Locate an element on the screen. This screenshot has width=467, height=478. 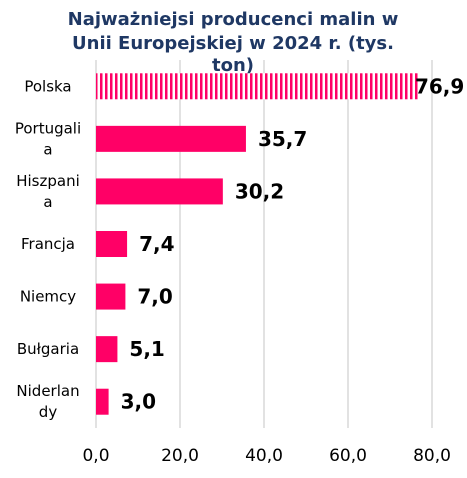
data-label: 7,0 is located at coordinates (154, 297).